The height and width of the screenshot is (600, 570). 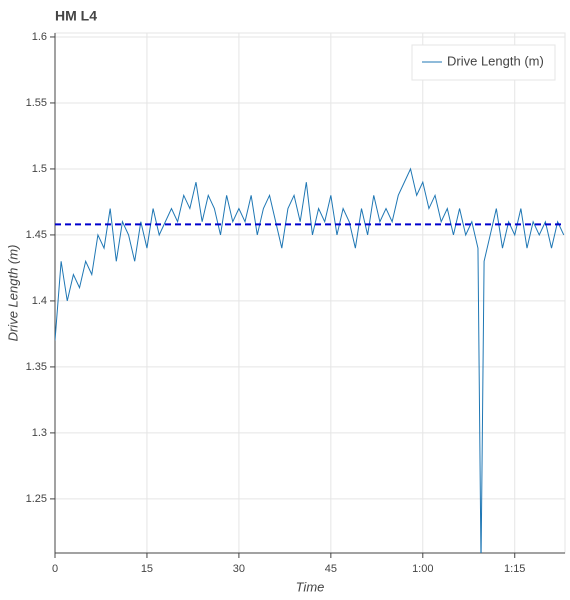 I want to click on x-tick-label: 30, so click(x=239, y=569).